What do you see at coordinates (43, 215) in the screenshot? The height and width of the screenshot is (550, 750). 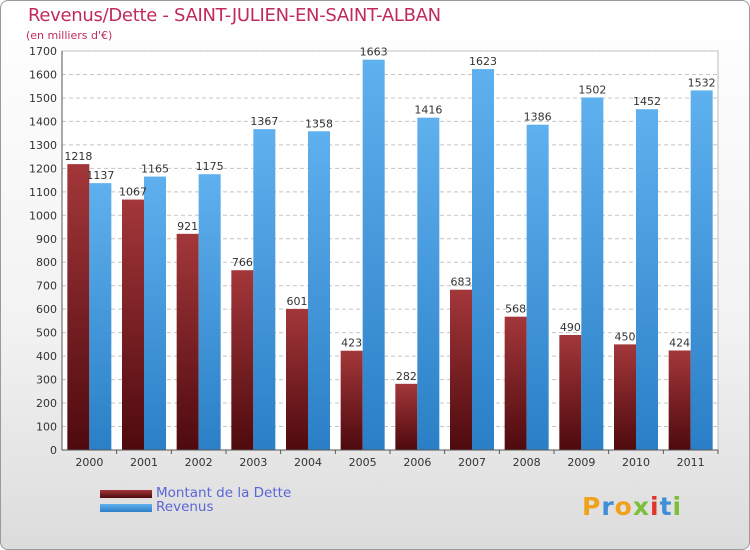 I see `y-tick-label: 1000` at bounding box center [43, 215].